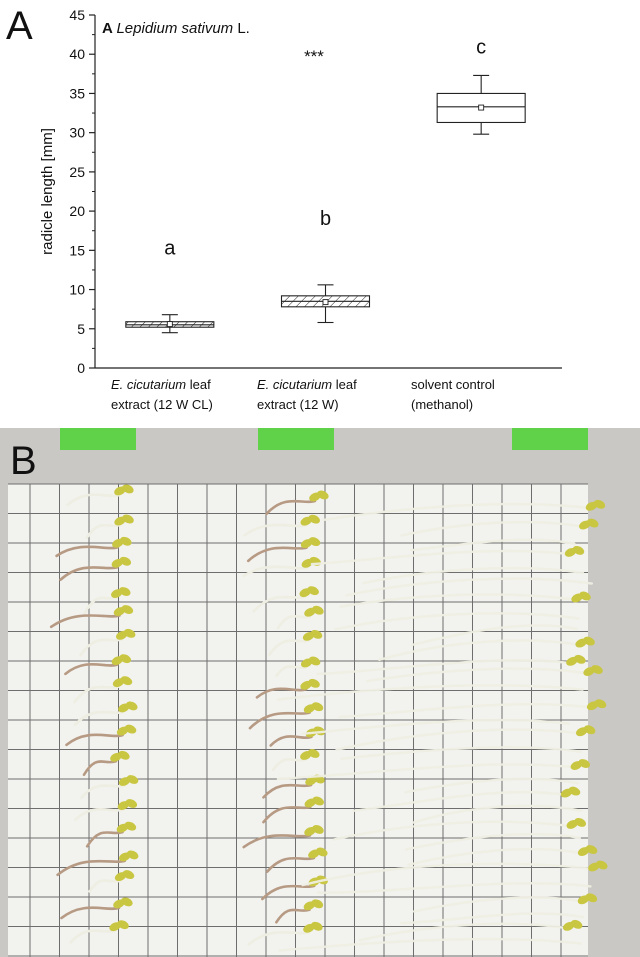 Image resolution: width=640 pixels, height=957 pixels. What do you see at coordinates (19, 26) in the screenshot?
I see `panel-a-letter: A` at bounding box center [19, 26].